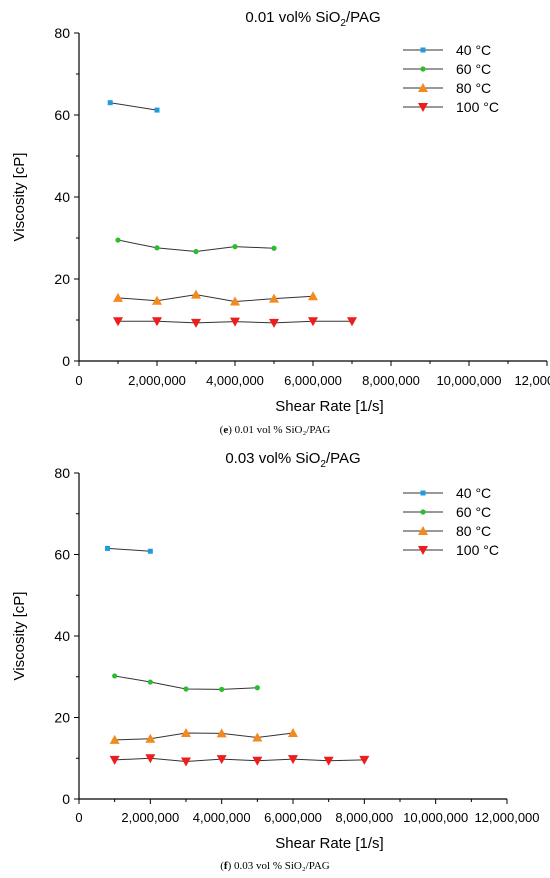 Image resolution: width=550 pixels, height=878 pixels. I want to click on chart-title-tail: /PAG, so click(363, 17).